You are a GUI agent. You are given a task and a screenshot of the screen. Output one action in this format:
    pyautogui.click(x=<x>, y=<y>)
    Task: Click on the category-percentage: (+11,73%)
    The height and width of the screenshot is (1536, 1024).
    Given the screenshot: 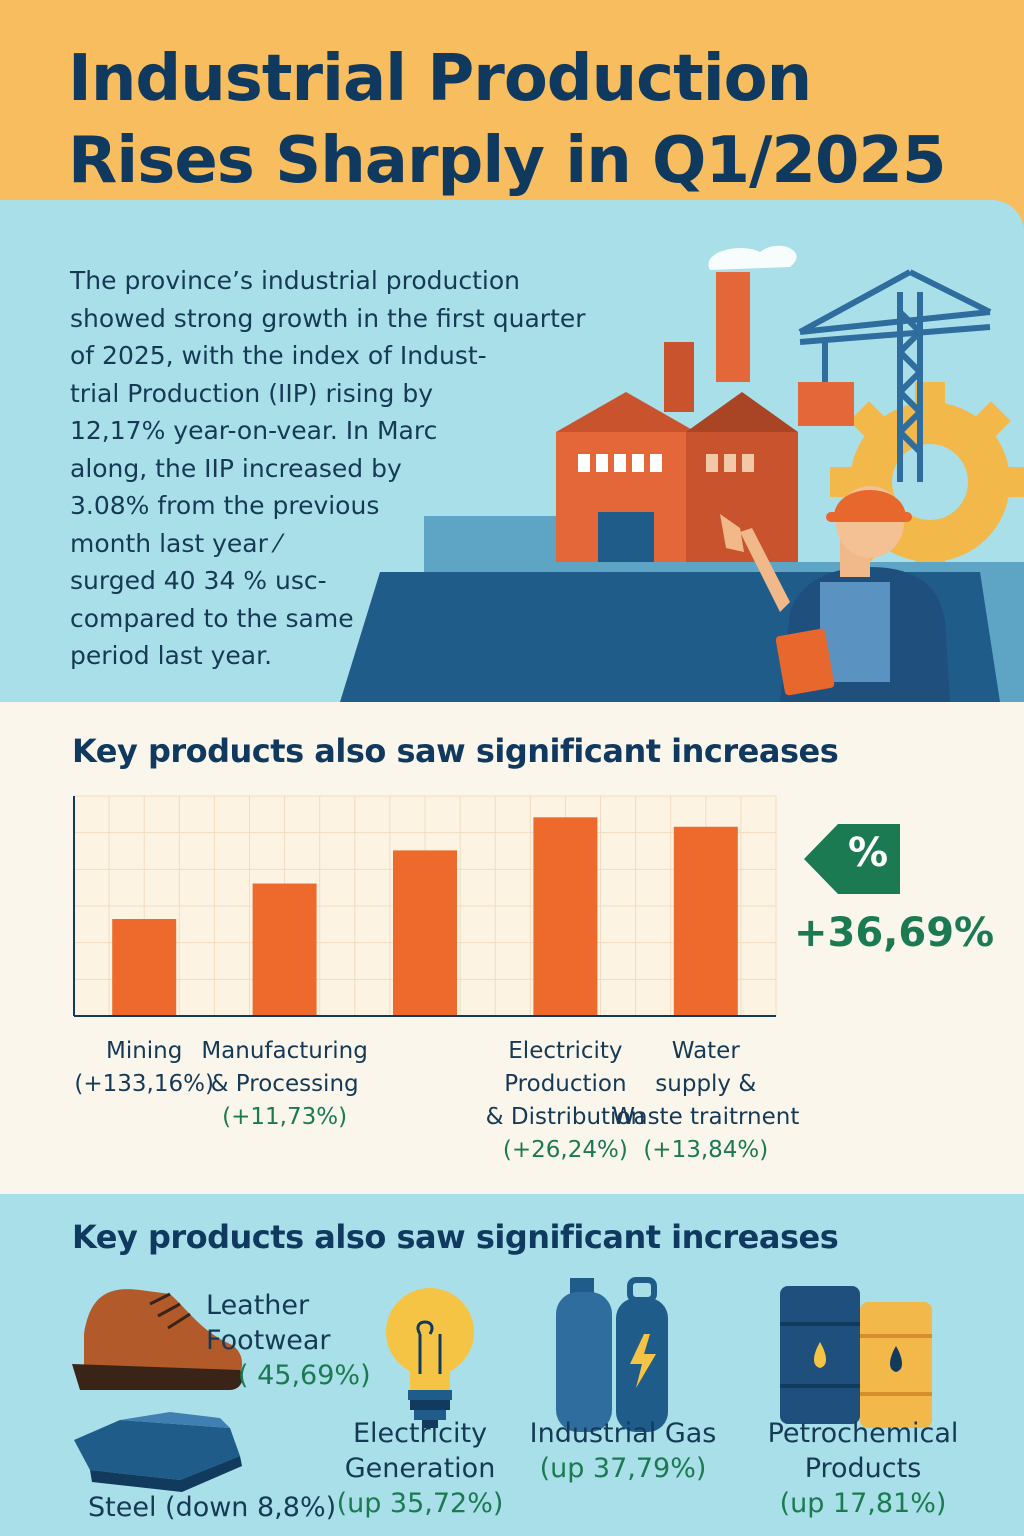 What is the action you would take?
    pyautogui.click(x=285, y=1117)
    